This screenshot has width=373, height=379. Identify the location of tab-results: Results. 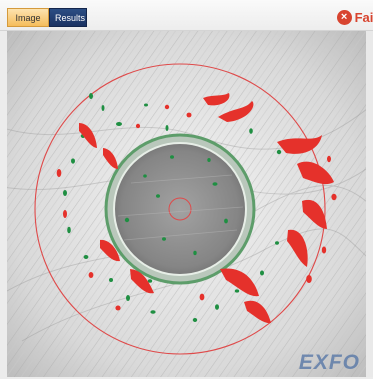
(68, 17).